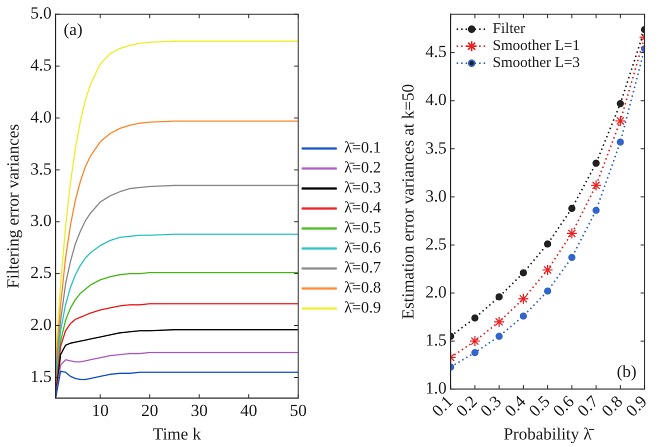 This screenshot has height=447, width=662. Describe the element at coordinates (362, 248) in the screenshot. I see `legend-label: λ̄=0.6` at that location.